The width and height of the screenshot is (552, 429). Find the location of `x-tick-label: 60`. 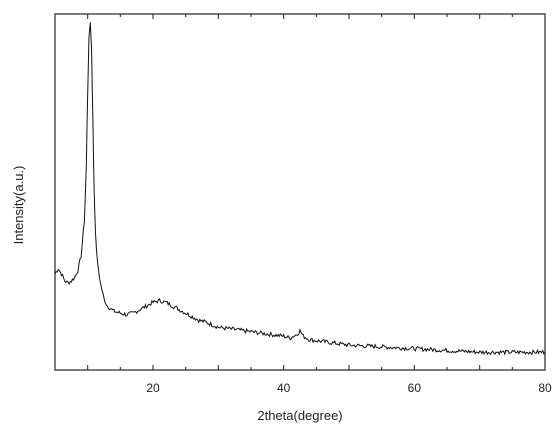

x-tick-label: 60 is located at coordinates (415, 388).